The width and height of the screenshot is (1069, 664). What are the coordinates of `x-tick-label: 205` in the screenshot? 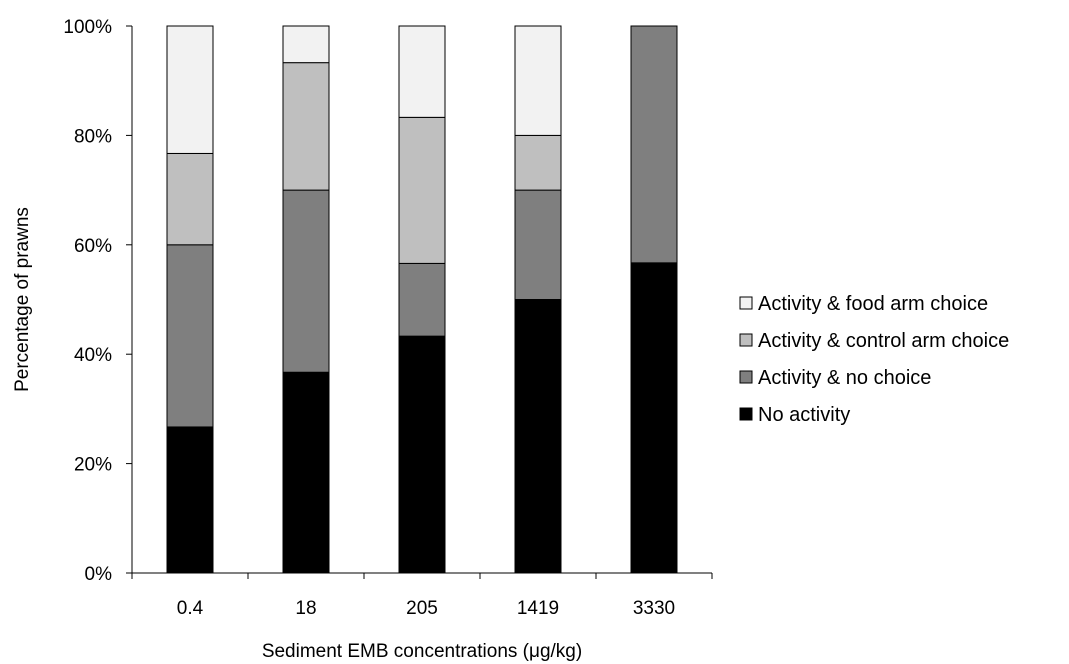 It's located at (422, 608).